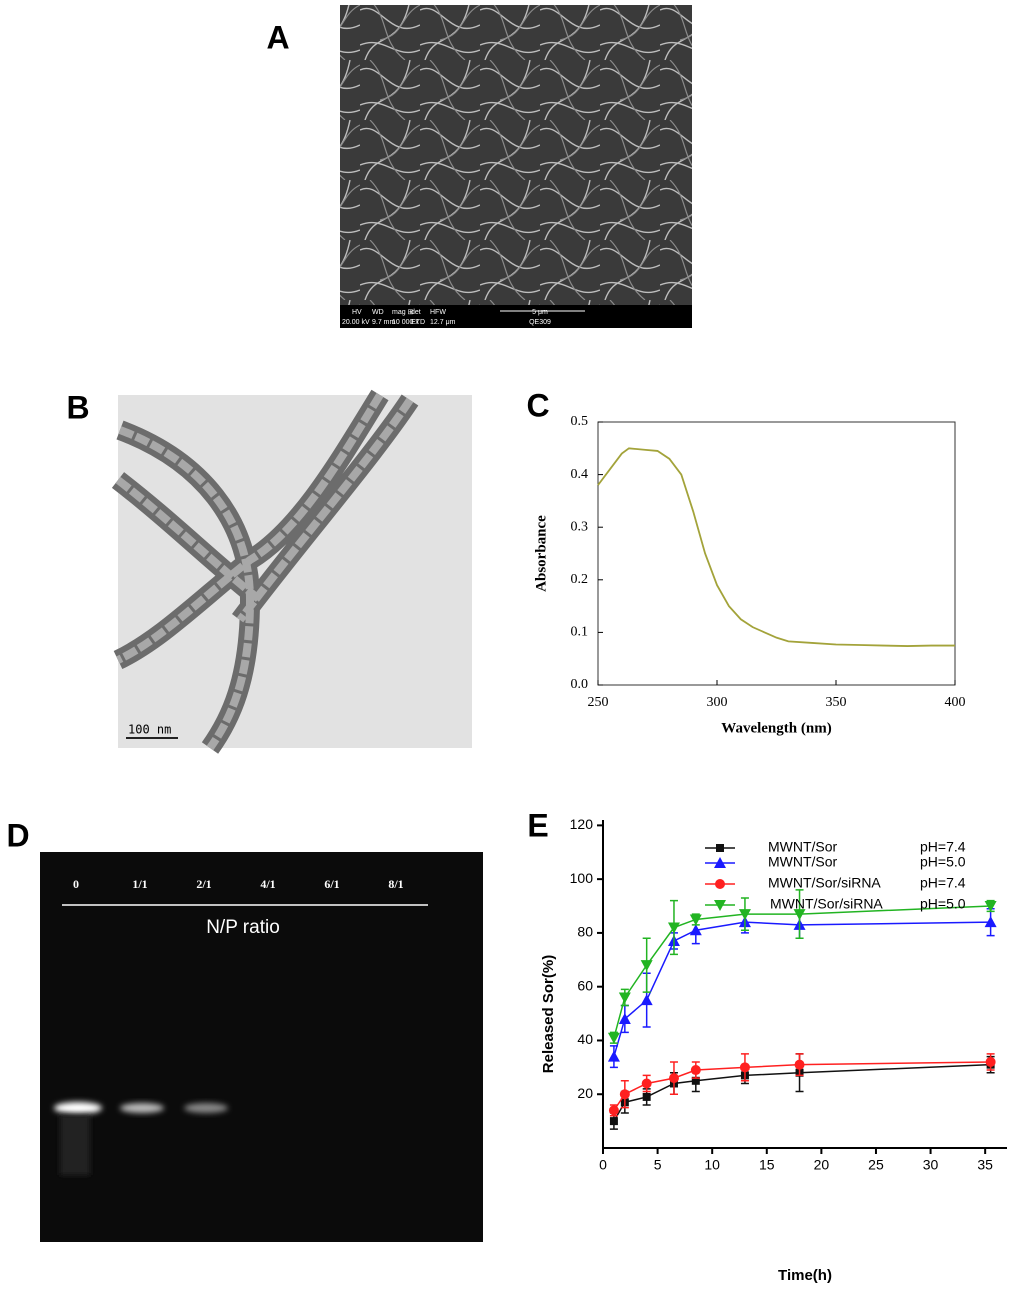 The height and width of the screenshot is (1290, 1020). I want to click on gel-smear, so click(75, 1145).